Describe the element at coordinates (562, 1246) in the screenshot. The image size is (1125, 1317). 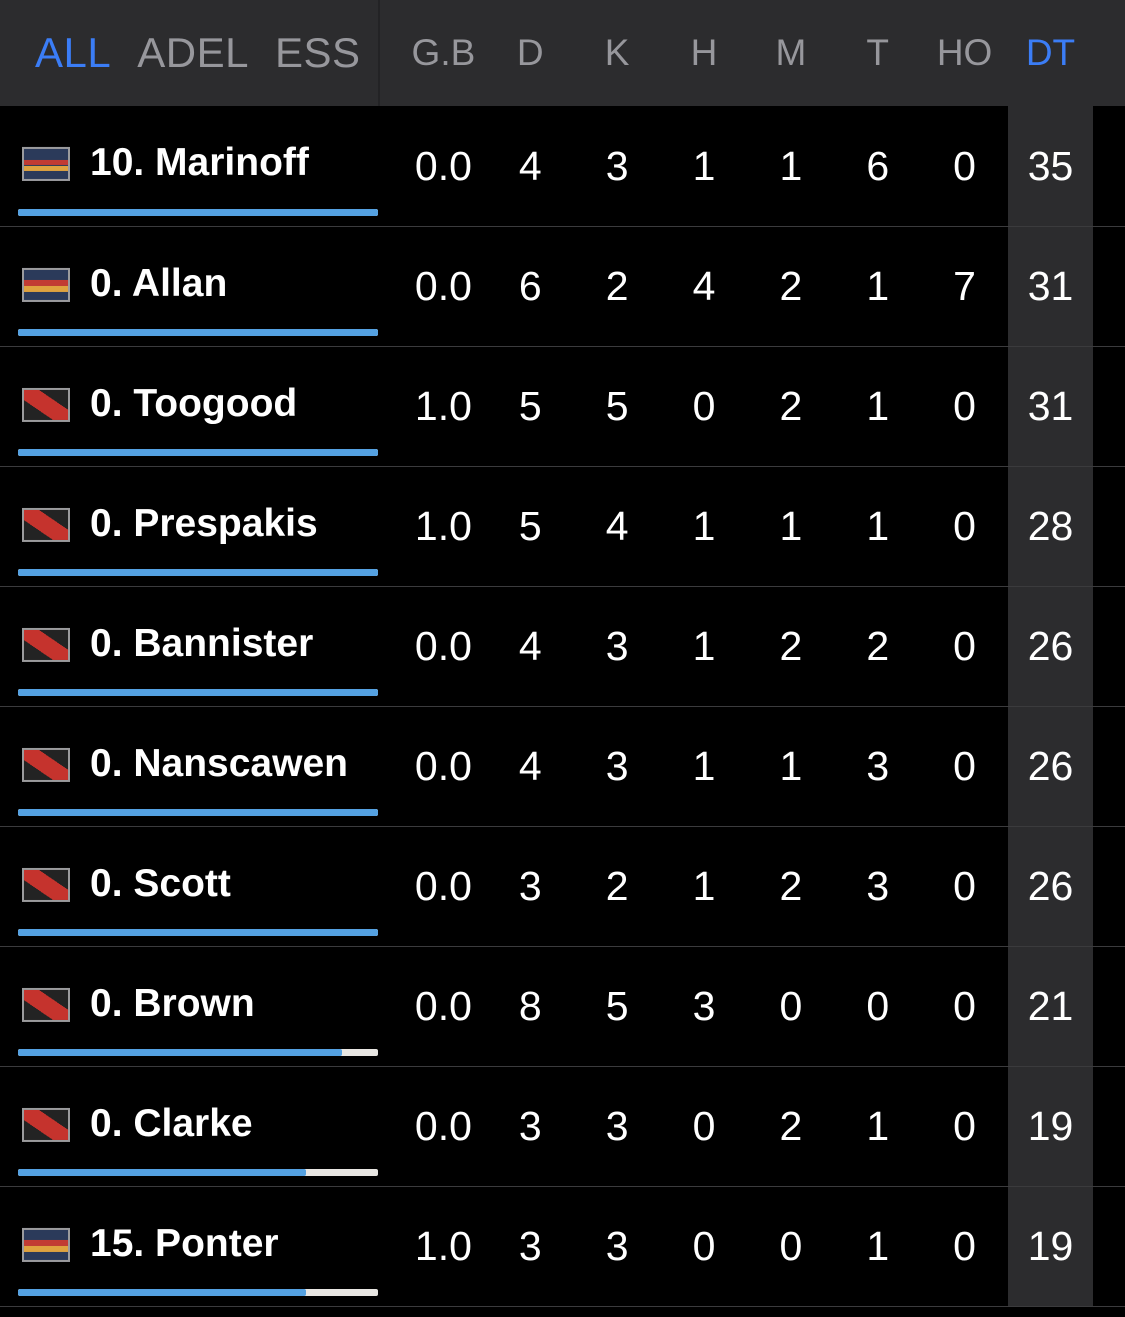
I see `player-row: 15. Ponter 1.0 3 3 0 0 1 0 19` at that location.